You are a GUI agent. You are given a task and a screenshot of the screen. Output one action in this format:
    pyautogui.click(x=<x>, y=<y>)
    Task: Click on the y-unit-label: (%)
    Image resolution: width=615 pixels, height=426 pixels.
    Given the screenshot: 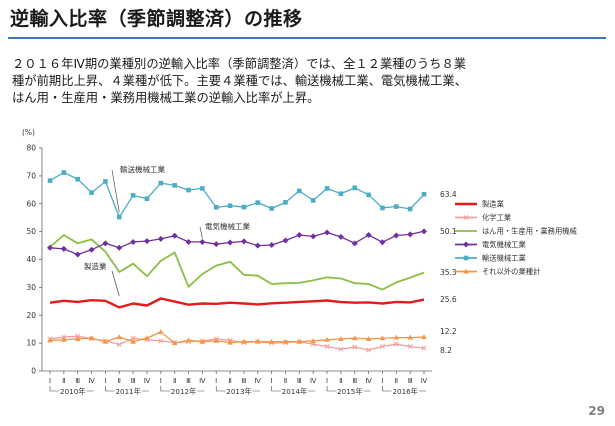 What is the action you would take?
    pyautogui.click(x=28, y=132)
    